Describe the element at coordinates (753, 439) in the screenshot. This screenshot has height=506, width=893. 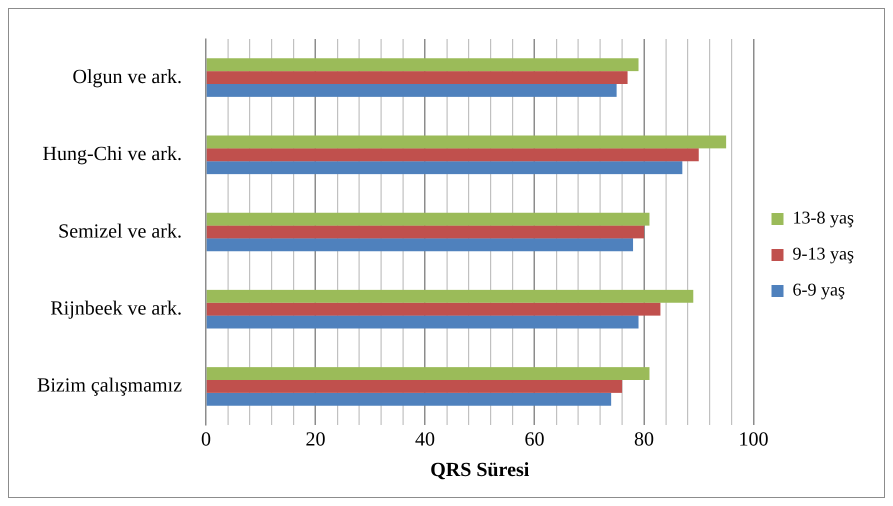
I see `x-tick-label: 100` at that location.